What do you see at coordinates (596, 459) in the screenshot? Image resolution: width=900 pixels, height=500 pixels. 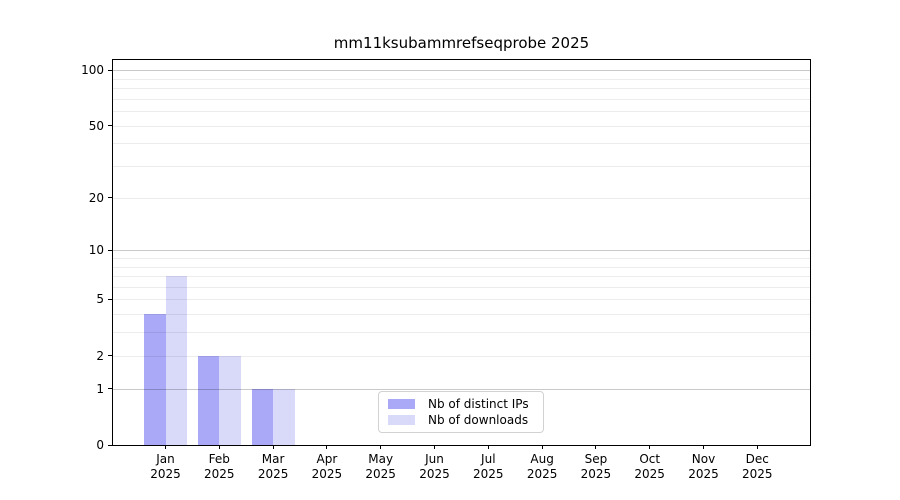 I see `x-month-label: Sep` at bounding box center [596, 459].